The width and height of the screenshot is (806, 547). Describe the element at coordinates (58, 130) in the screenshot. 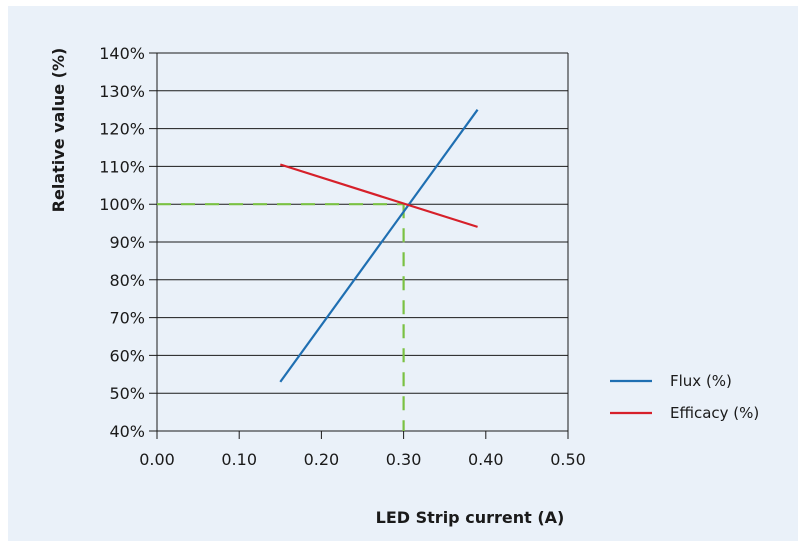

I see `y-axis-title: Relative value (%)` at that location.